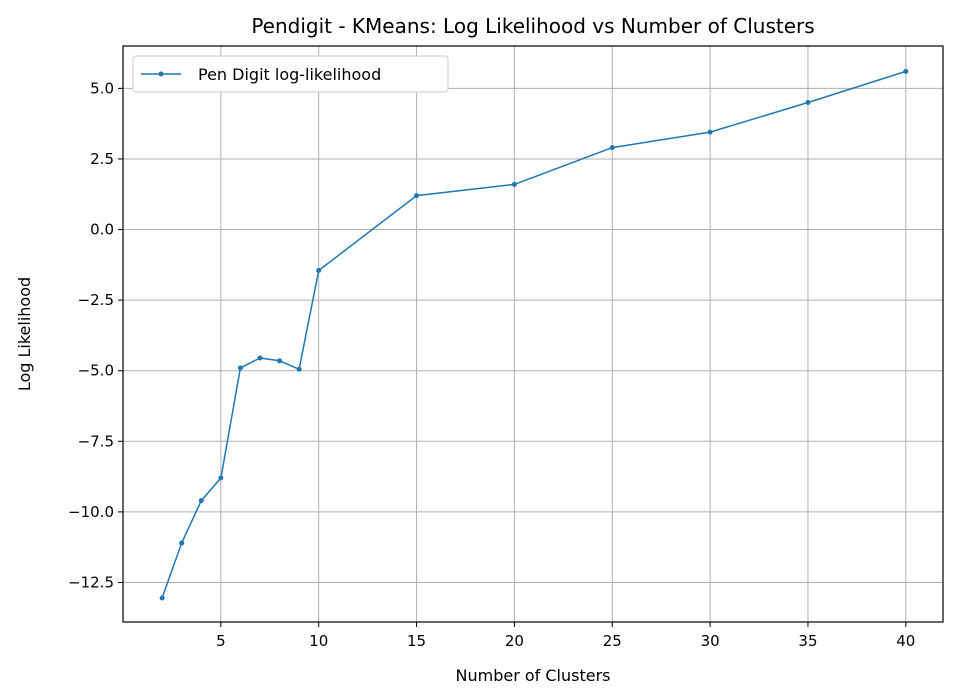  I want to click on y-tick-label: −7.5, so click(96, 441).